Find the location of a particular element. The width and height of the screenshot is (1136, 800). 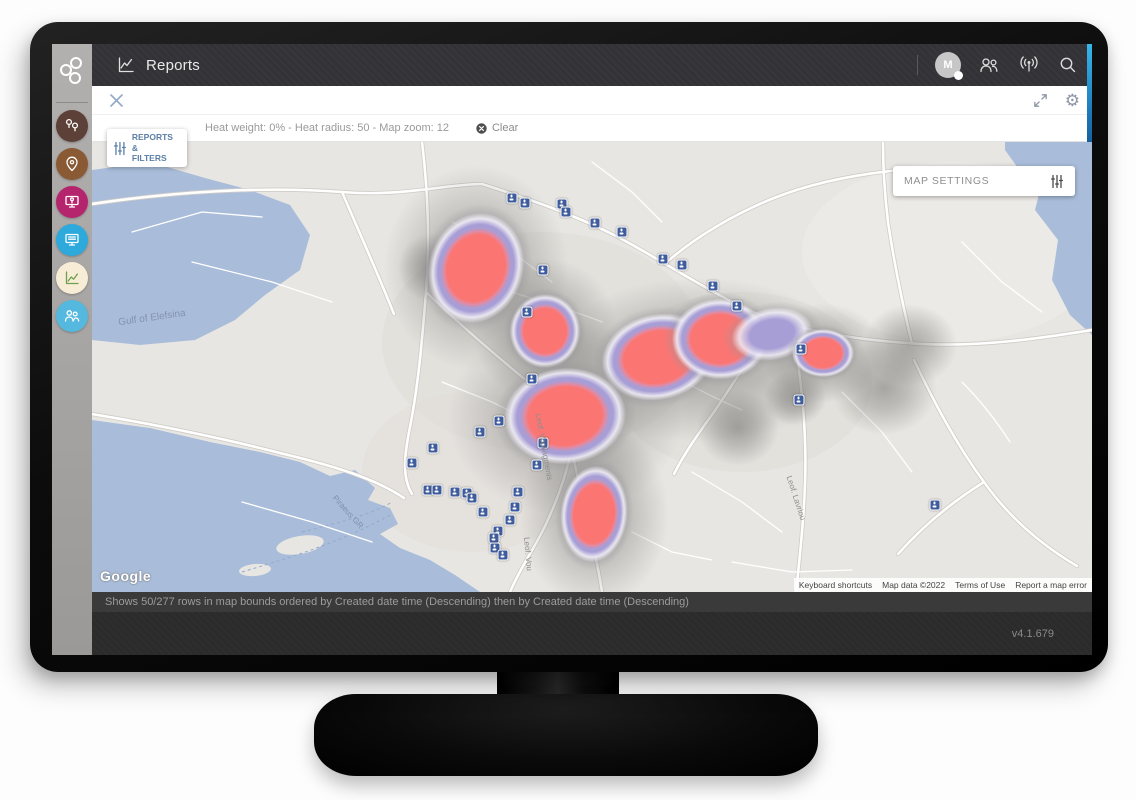

monitor-stand-base is located at coordinates (566, 735).